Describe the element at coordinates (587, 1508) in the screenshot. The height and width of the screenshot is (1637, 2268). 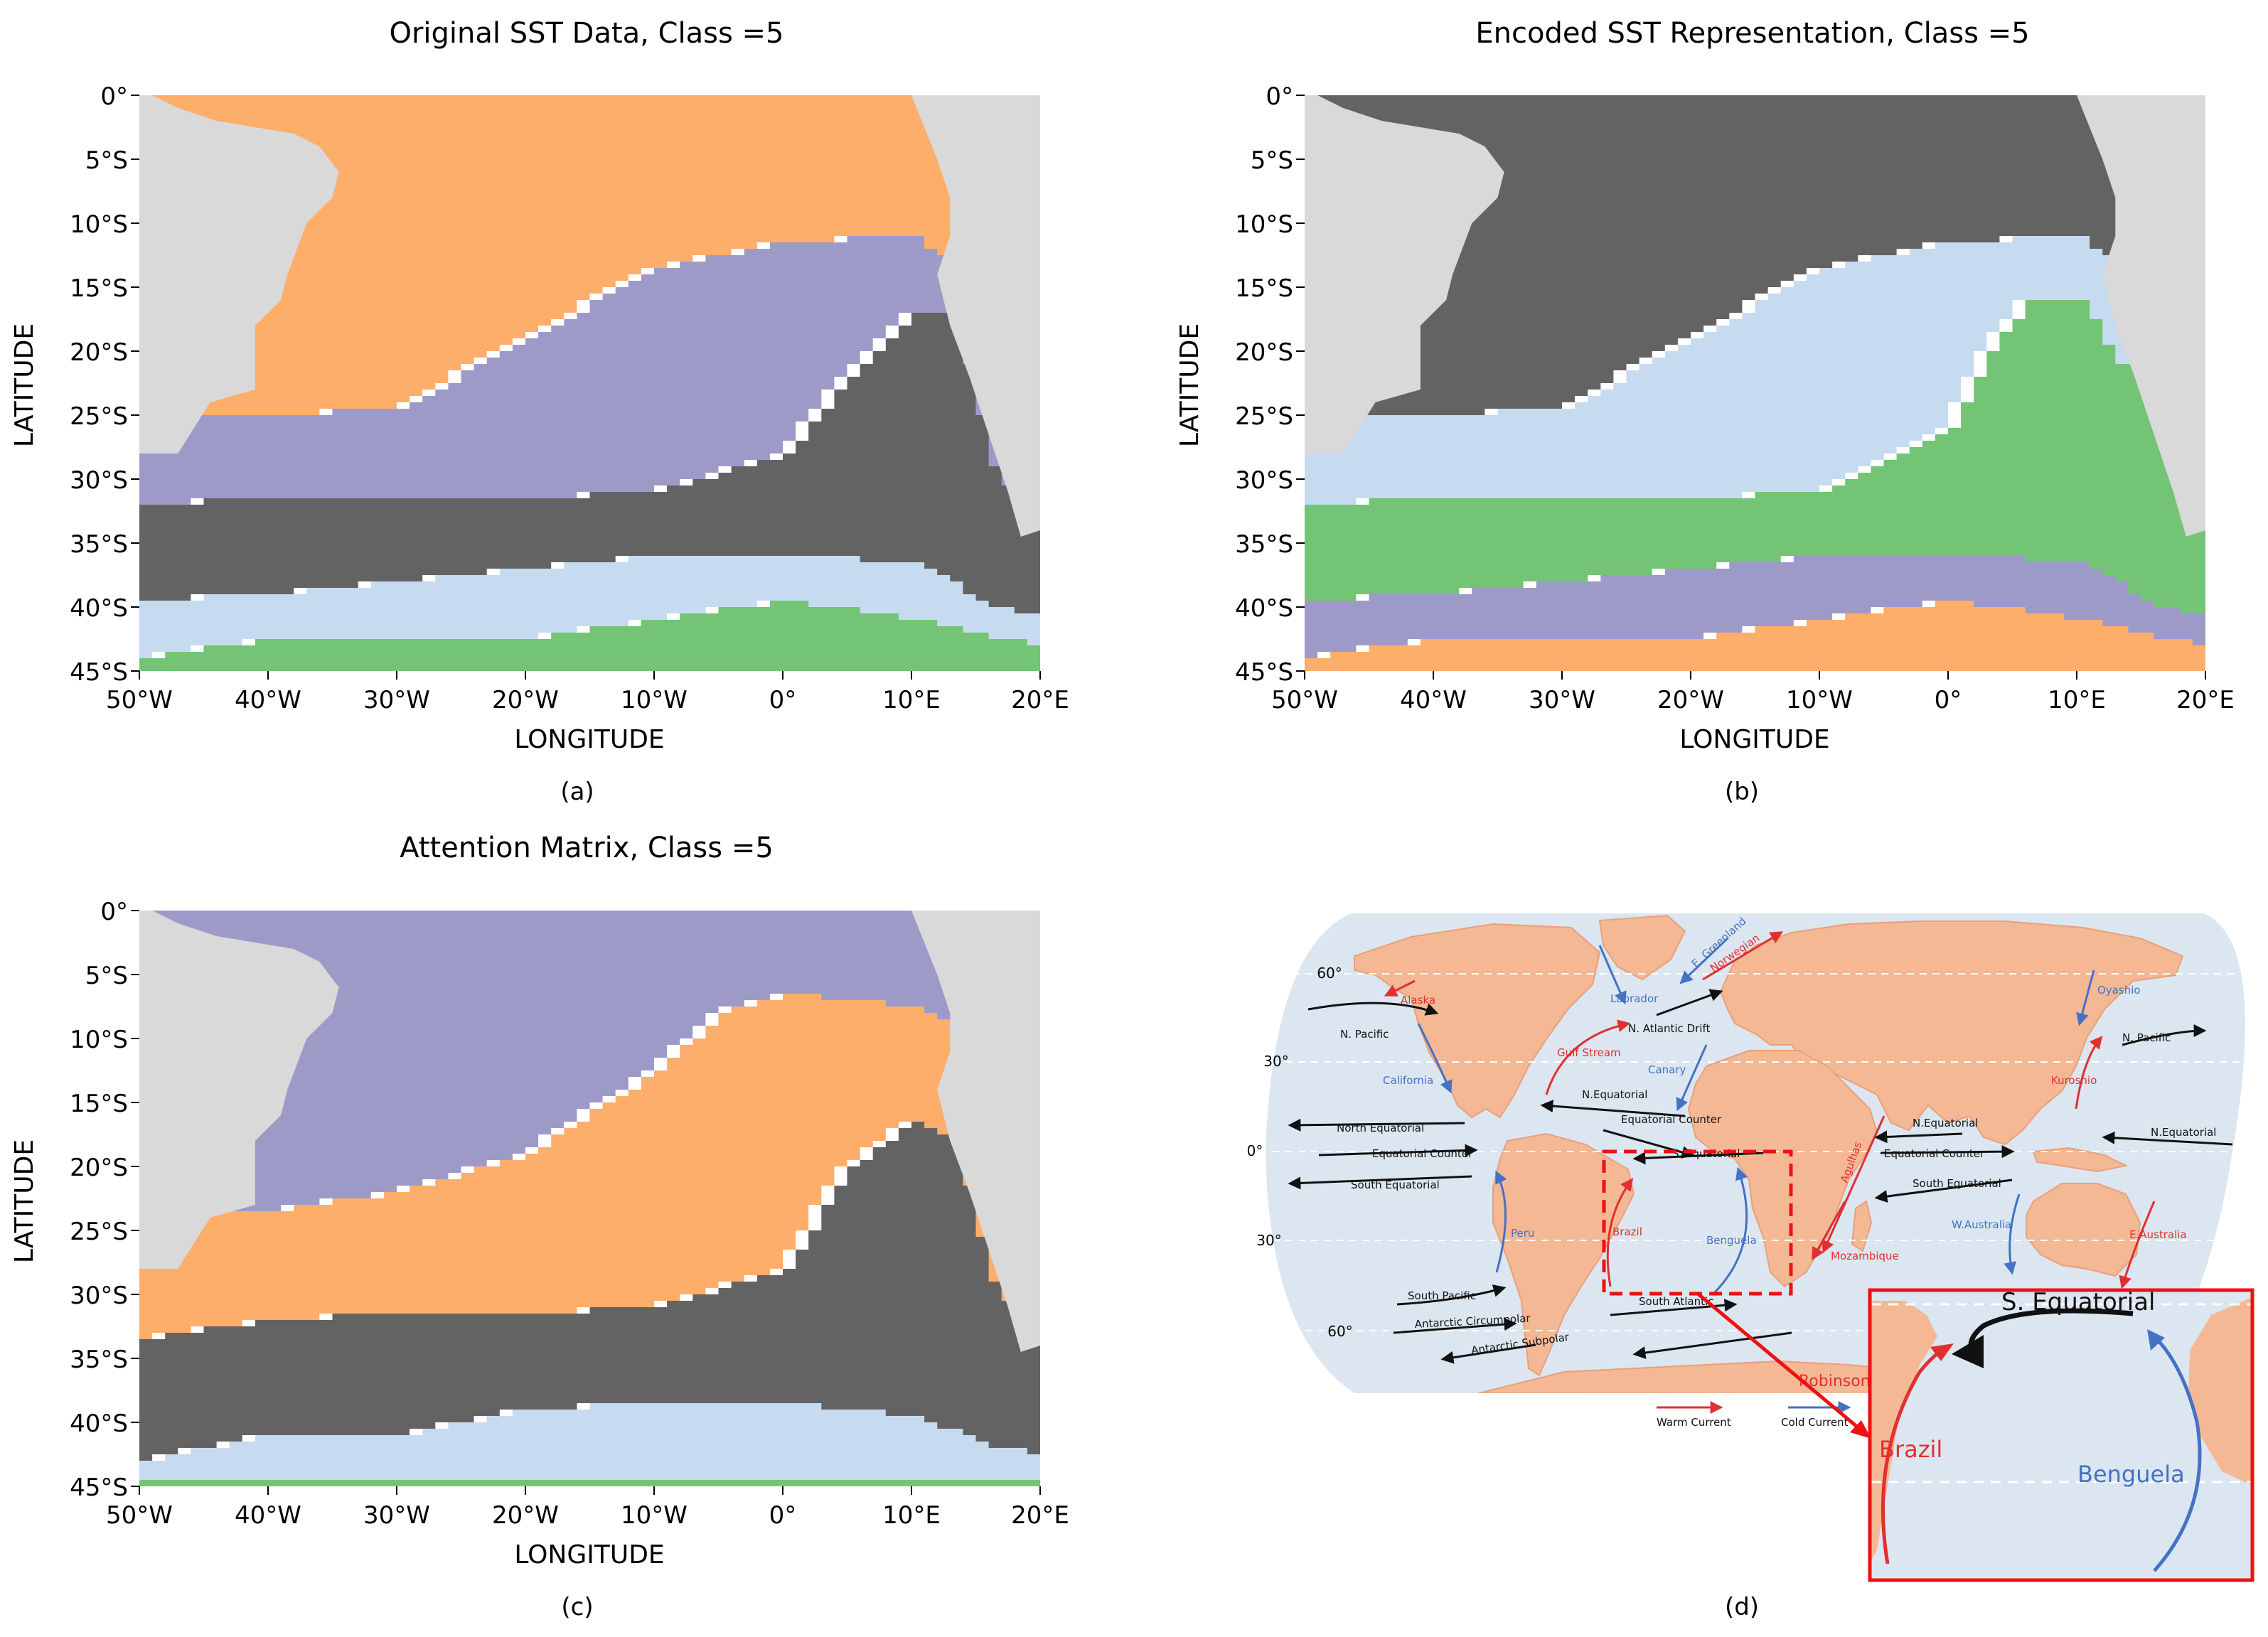
I see `panel-c-xticks: 50°W 40°W 30°W 20°W 10°W 0° 10°E 20°E` at that location.